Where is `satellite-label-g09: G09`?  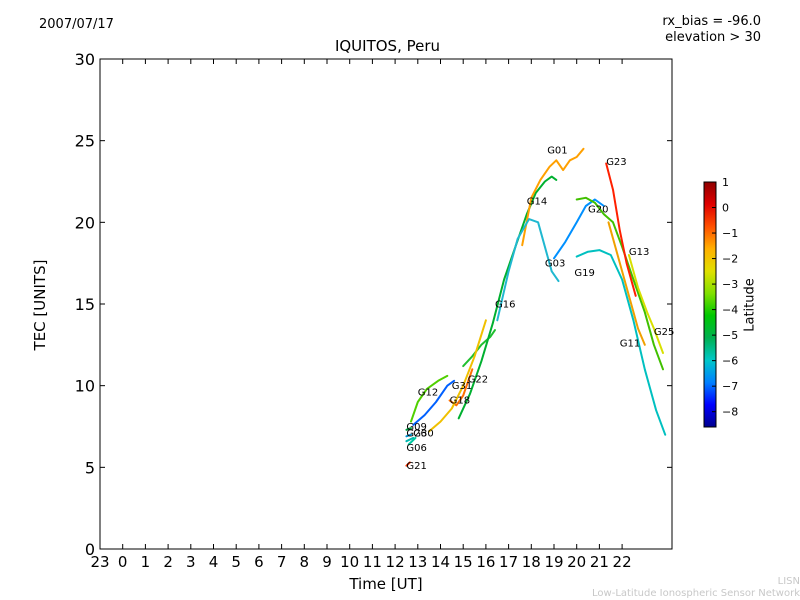 satellite-label-g09: G09 is located at coordinates (416, 427).